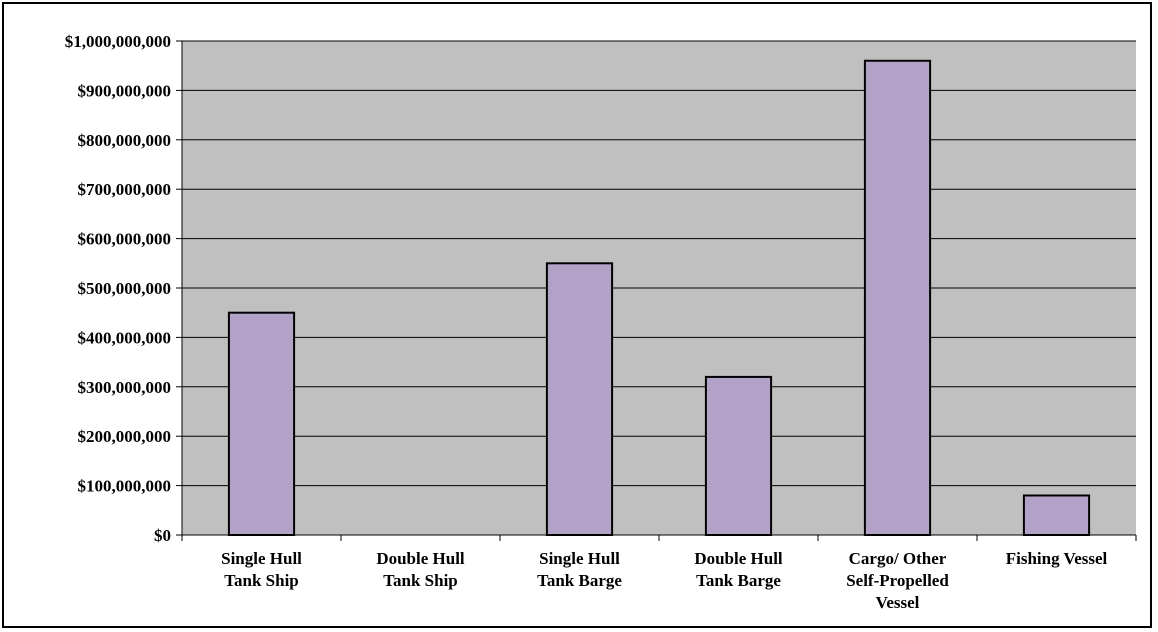 This screenshot has height=632, width=1158. Describe the element at coordinates (162, 535) in the screenshot. I see `y-tick-label: $0` at that location.